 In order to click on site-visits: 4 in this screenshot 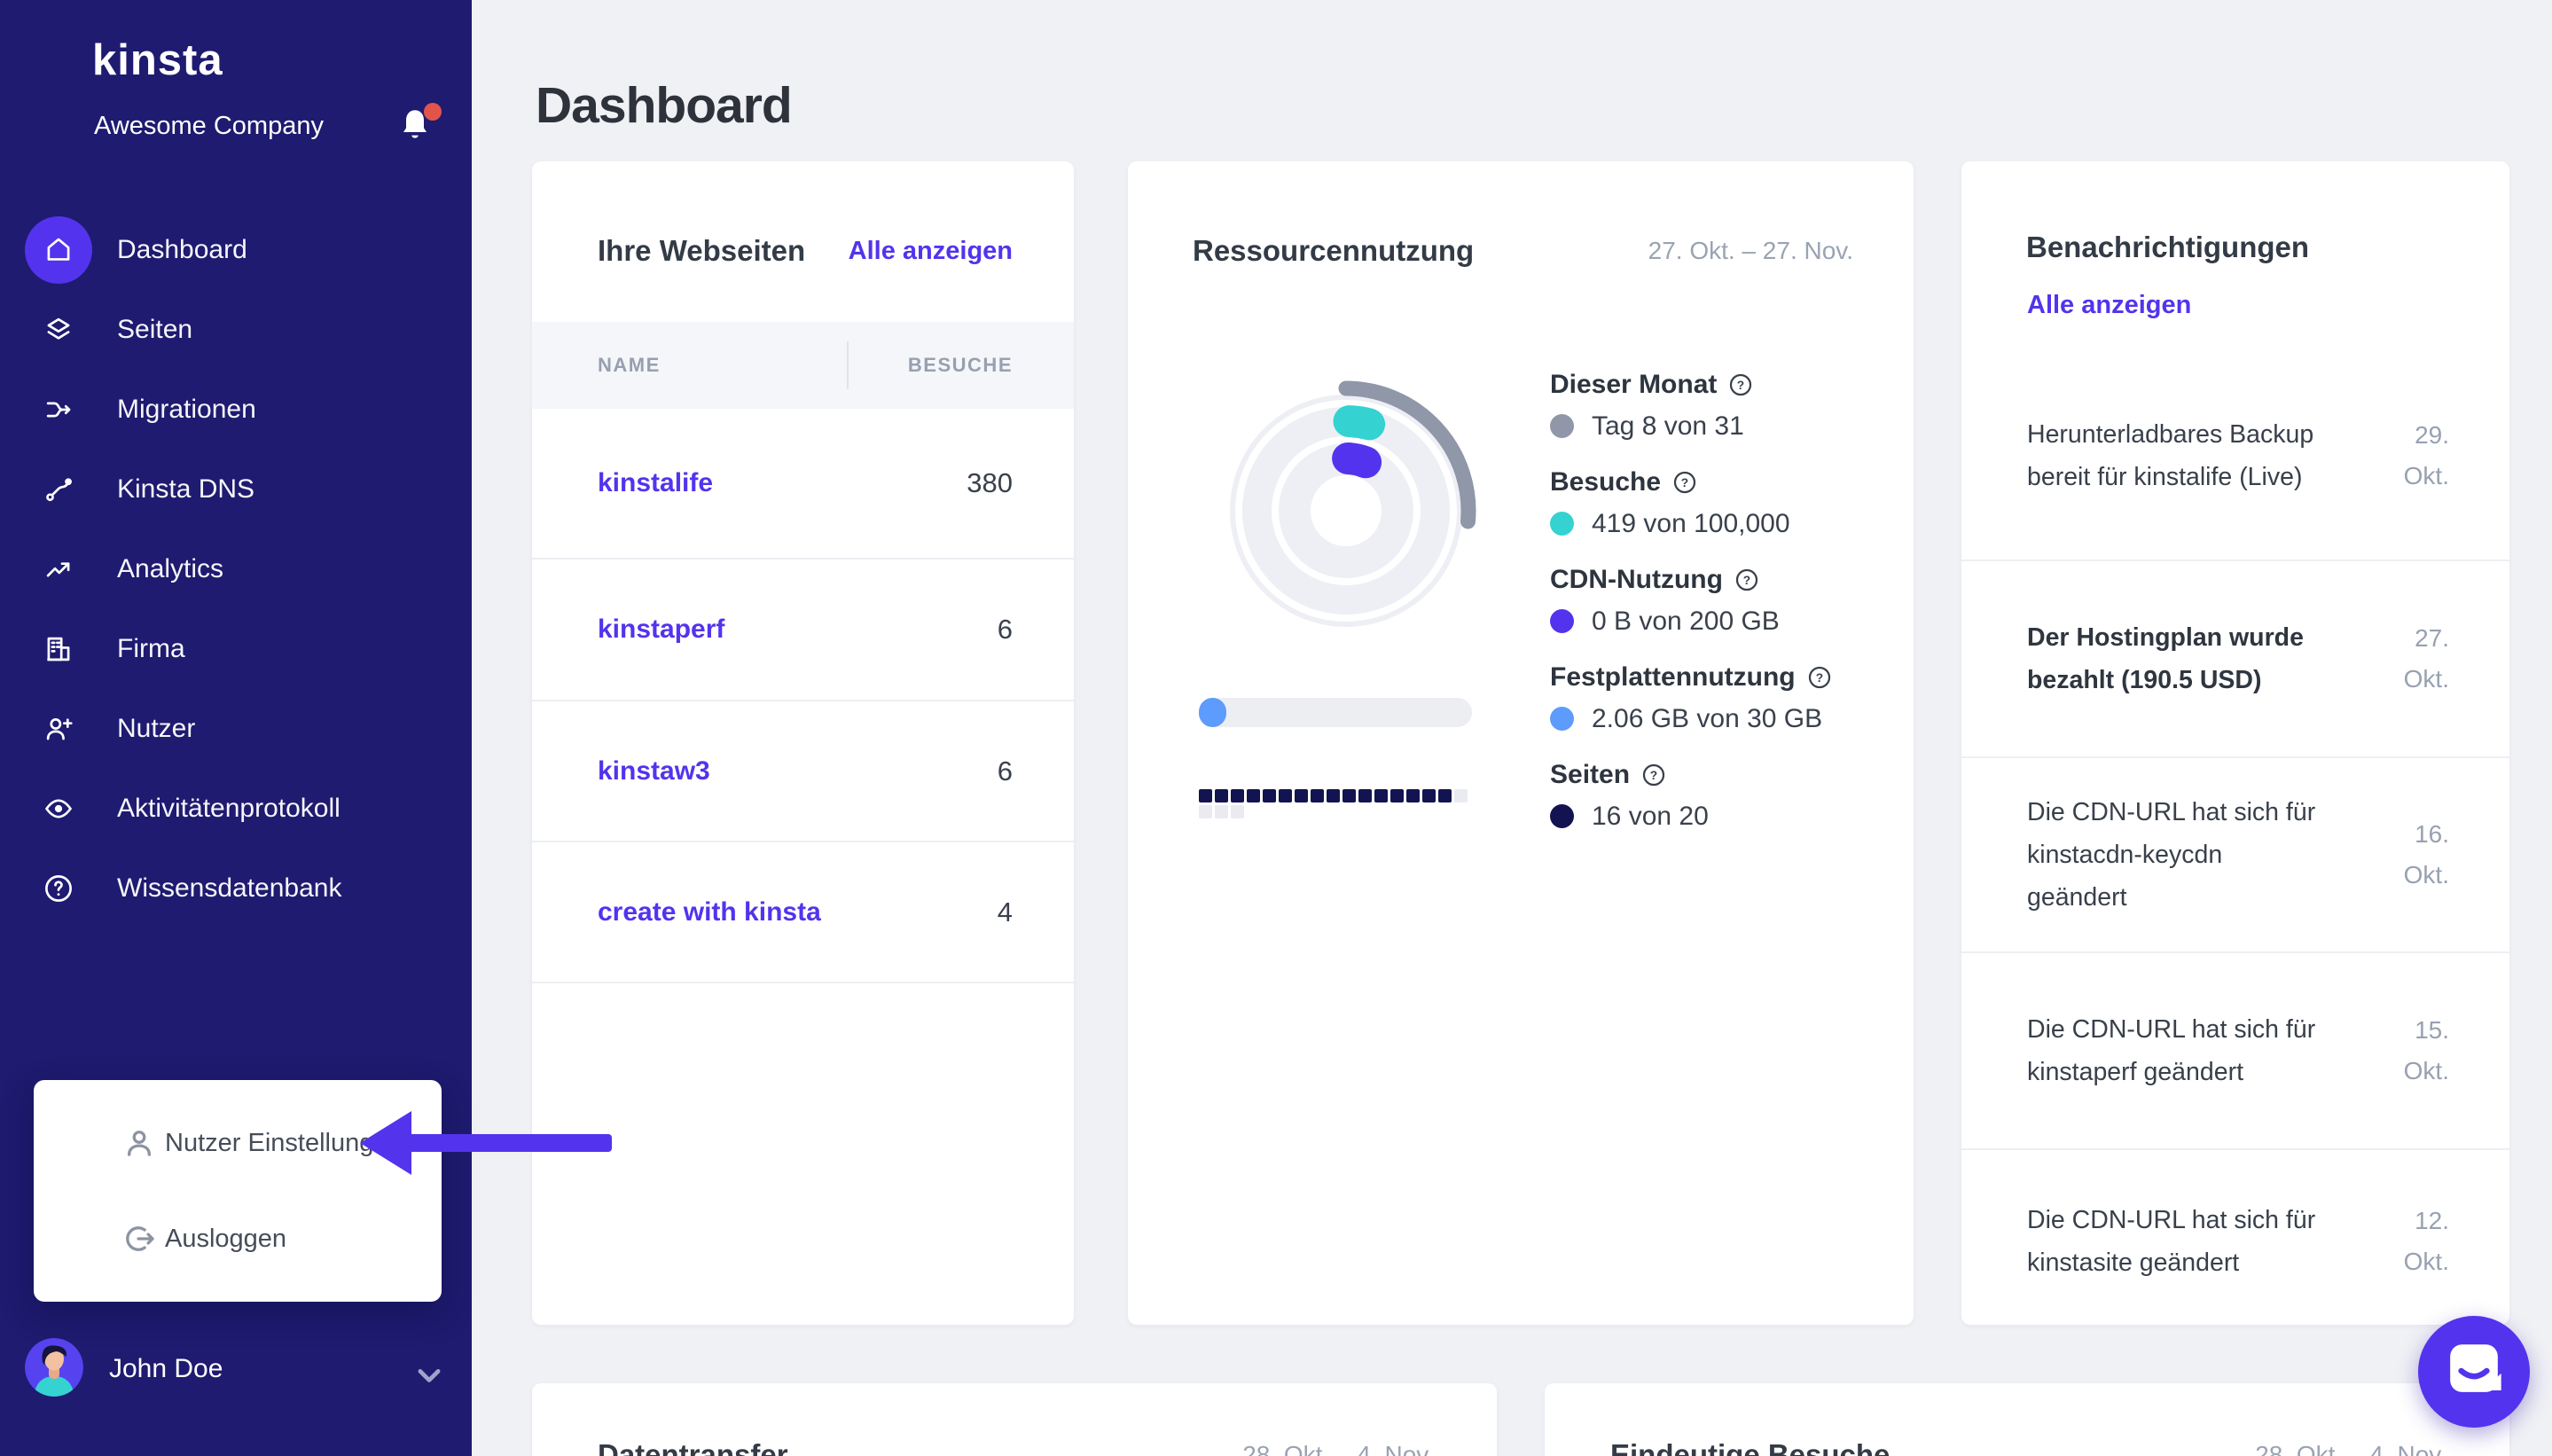, I will do `click(1005, 912)`.